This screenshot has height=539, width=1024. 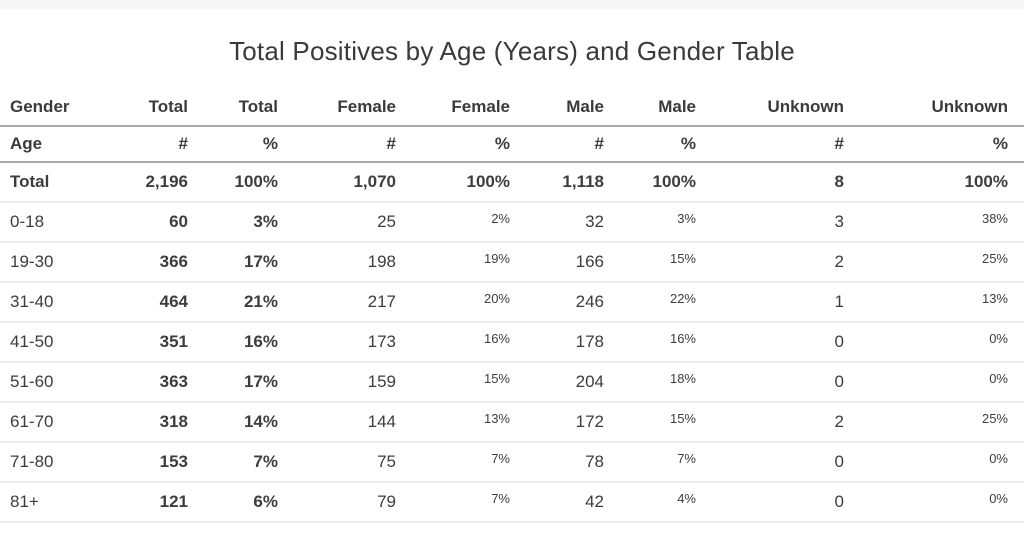 I want to click on table-row: 61-70 318 14% 144 13% 172 15% 2 25%, so click(x=512, y=422).